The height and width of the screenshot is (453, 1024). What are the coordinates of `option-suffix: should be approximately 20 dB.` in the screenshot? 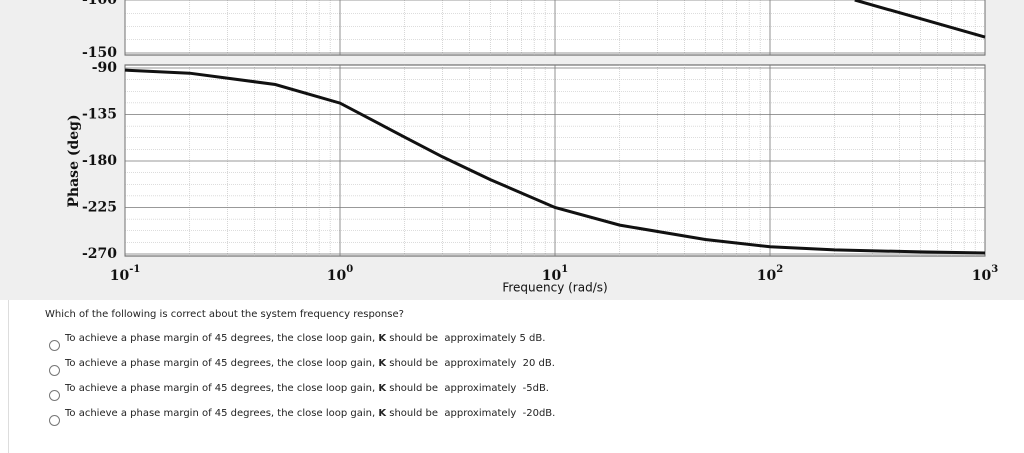 It's located at (470, 363).